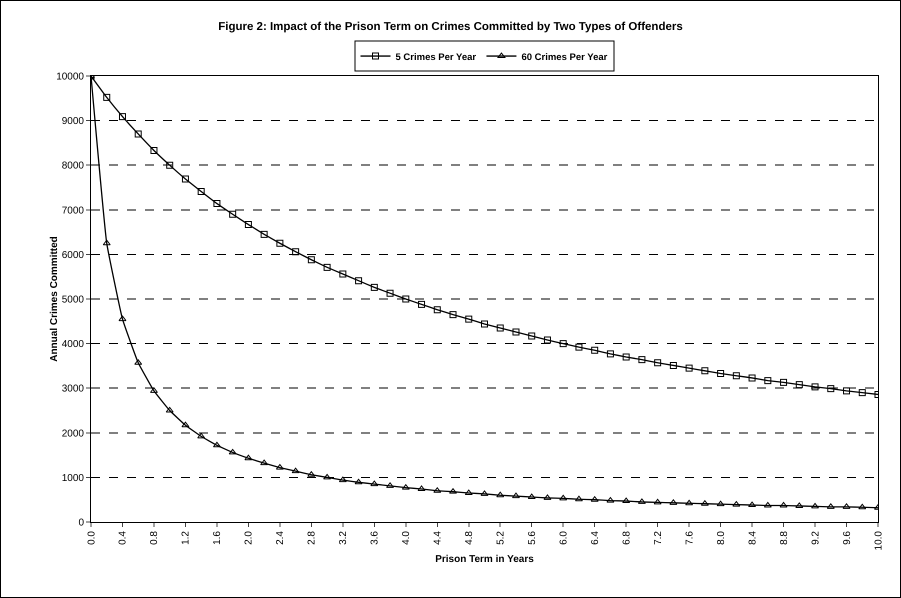  What do you see at coordinates (450, 26) in the screenshot?
I see `chart-title: Figure 2: Impact of the Prison Term on Crimes Committed by Two Types of Offenders` at bounding box center [450, 26].